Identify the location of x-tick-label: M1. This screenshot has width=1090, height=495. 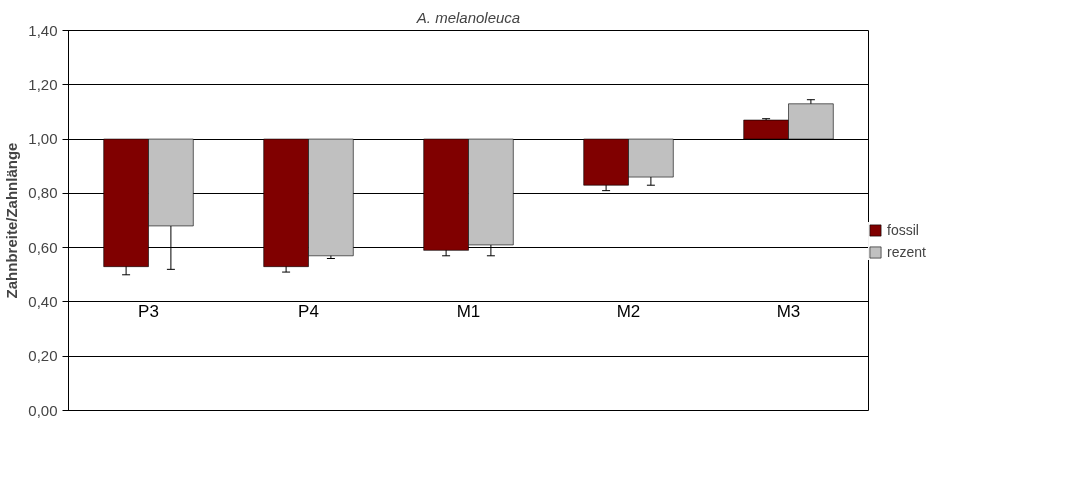
(468, 312).